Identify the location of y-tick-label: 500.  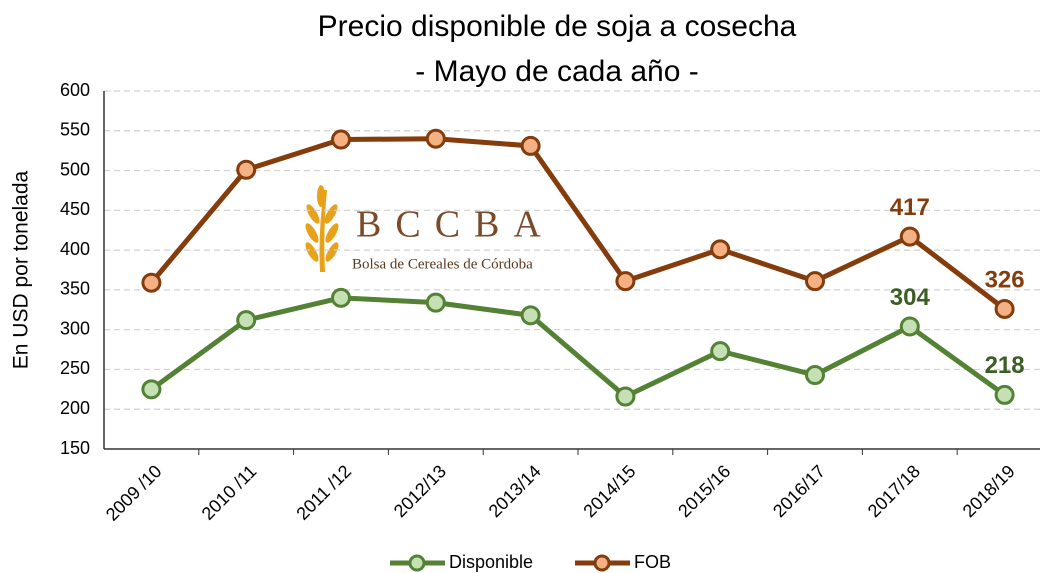
(75, 169).